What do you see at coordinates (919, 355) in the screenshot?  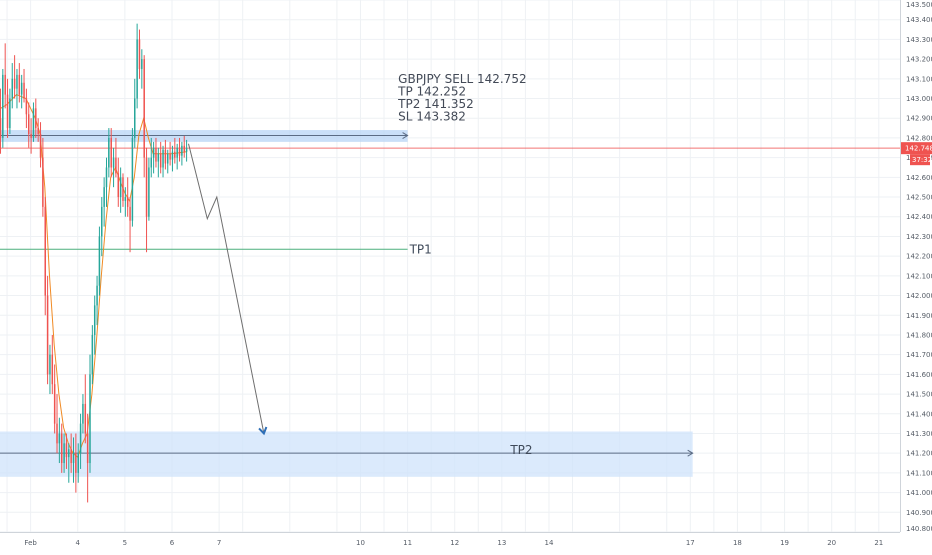 I see `y-tick-label: 141.700` at bounding box center [919, 355].